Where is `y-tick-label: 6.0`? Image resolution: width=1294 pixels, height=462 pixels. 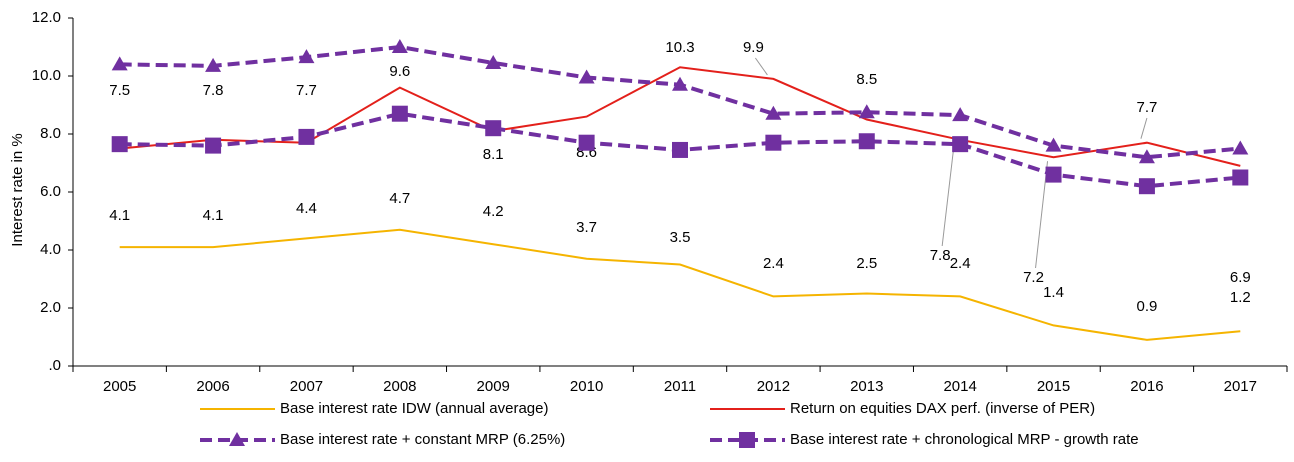
y-tick-label: 6.0 is located at coordinates (50, 191).